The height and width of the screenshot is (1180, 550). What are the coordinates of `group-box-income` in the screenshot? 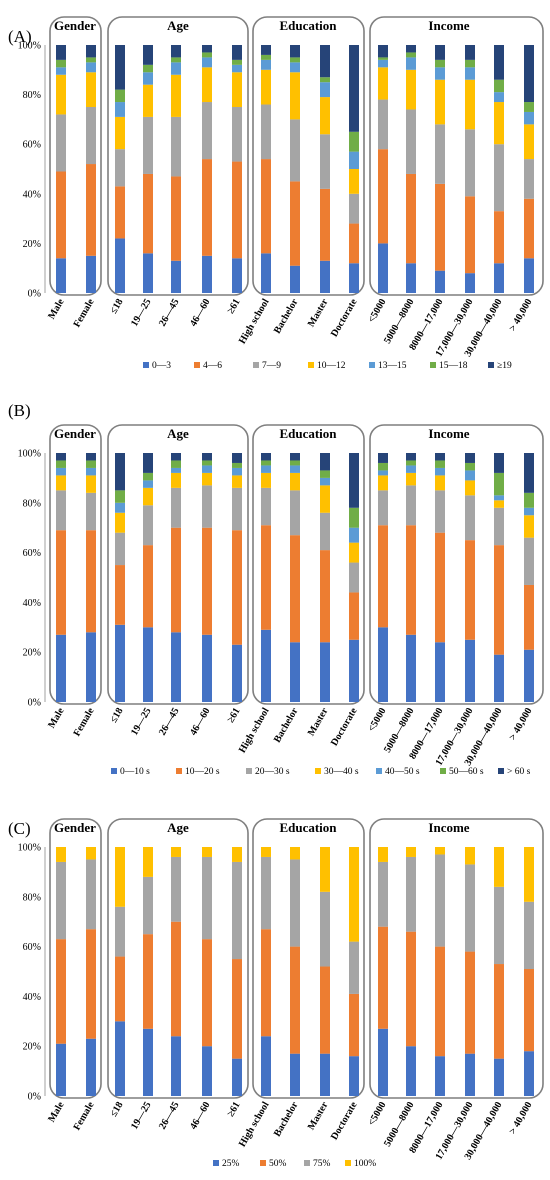 It's located at (456, 156).